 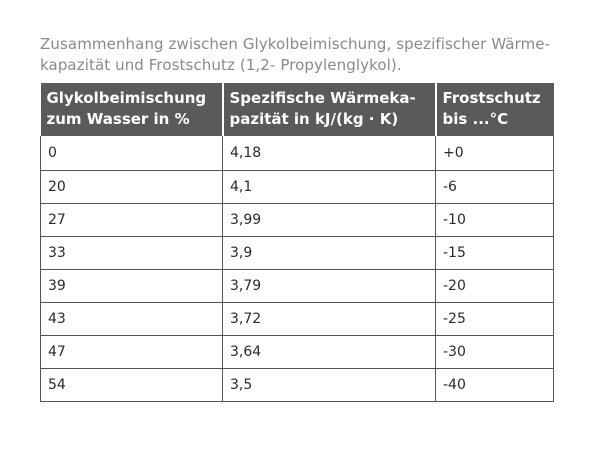 I want to click on header-line: Glykolbeimischung, so click(x=126, y=98).